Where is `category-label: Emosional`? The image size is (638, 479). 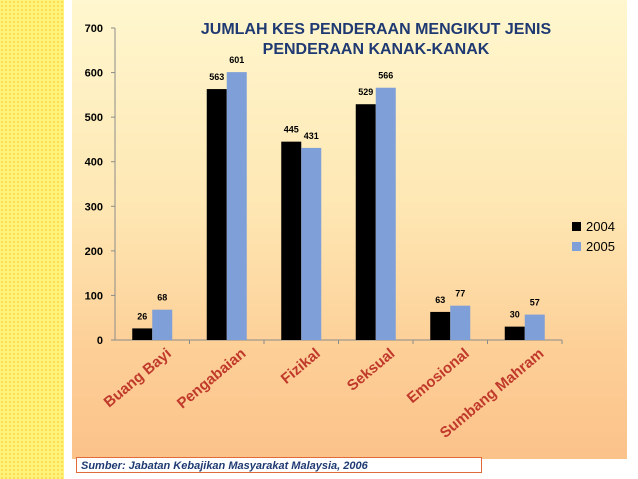 category-label: Emosional is located at coordinates (438, 376).